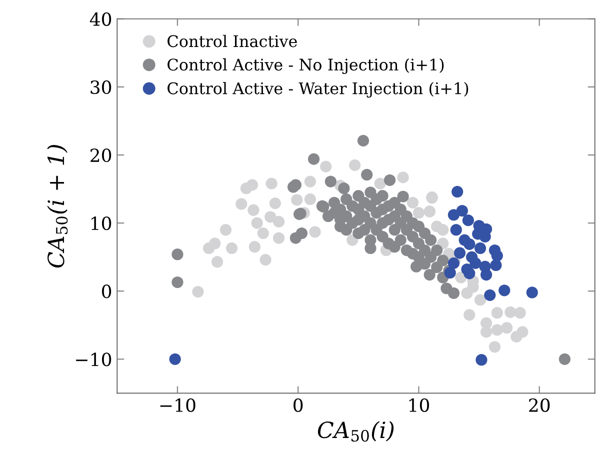 The width and height of the screenshot is (607, 472). What do you see at coordinates (318, 90) in the screenshot?
I see `legend-label: Control Active - Water Injection (i+1)` at bounding box center [318, 90].